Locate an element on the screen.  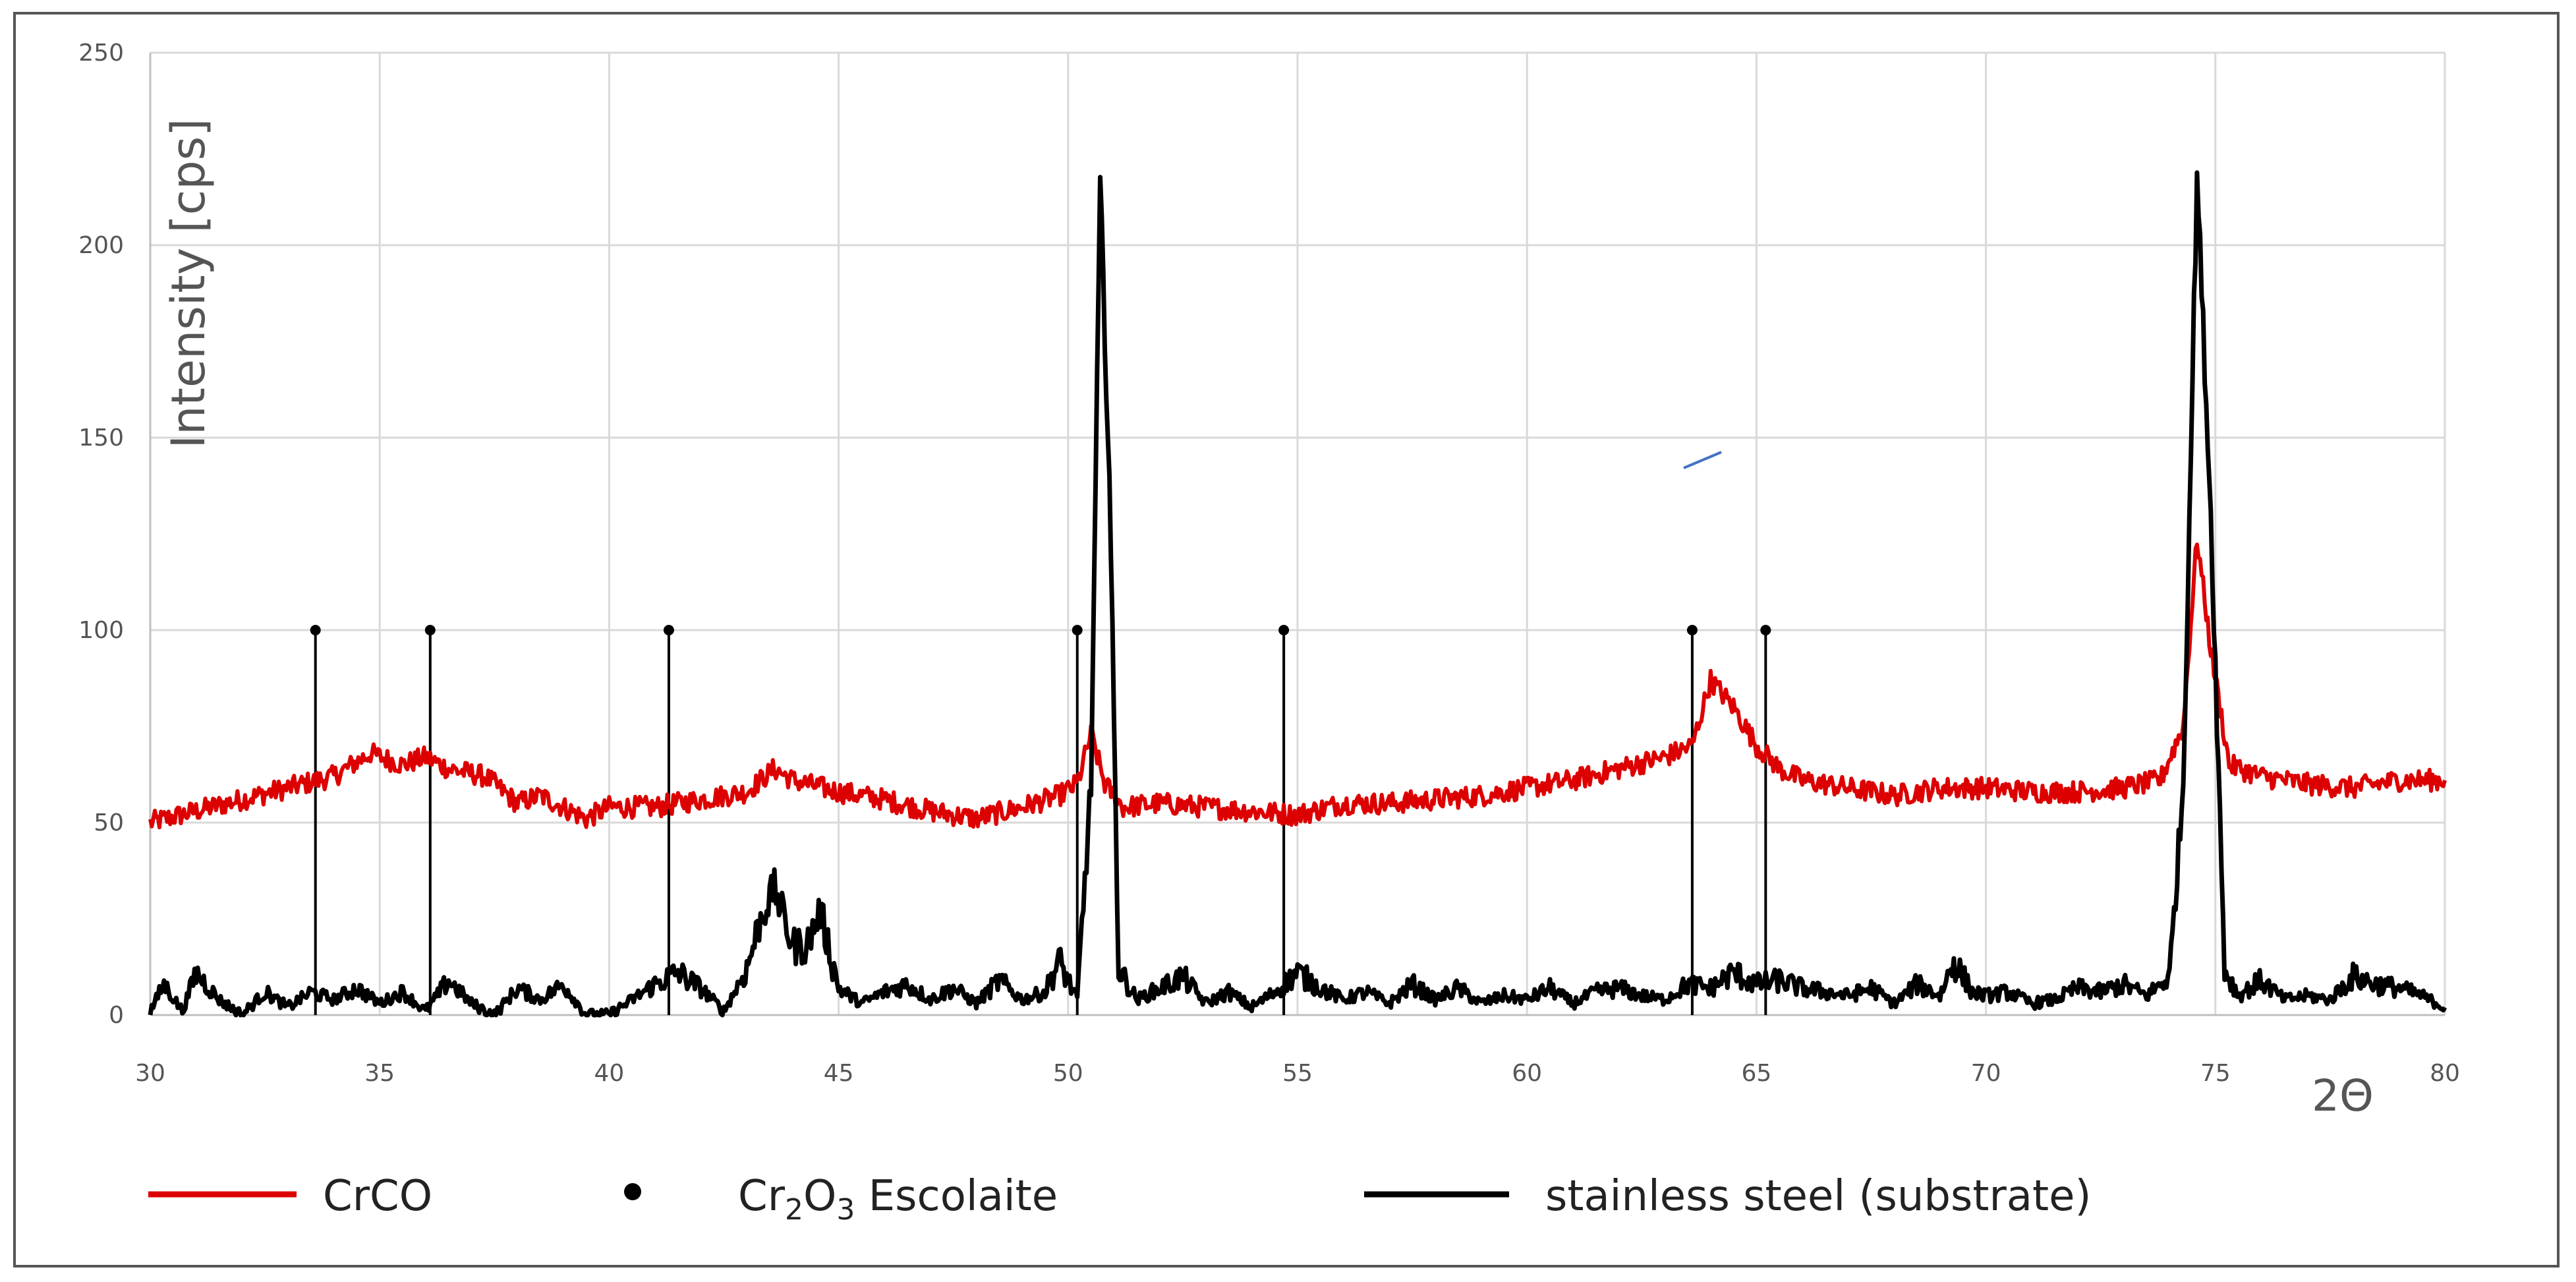
y-tick-label: 100 is located at coordinates (101, 630).